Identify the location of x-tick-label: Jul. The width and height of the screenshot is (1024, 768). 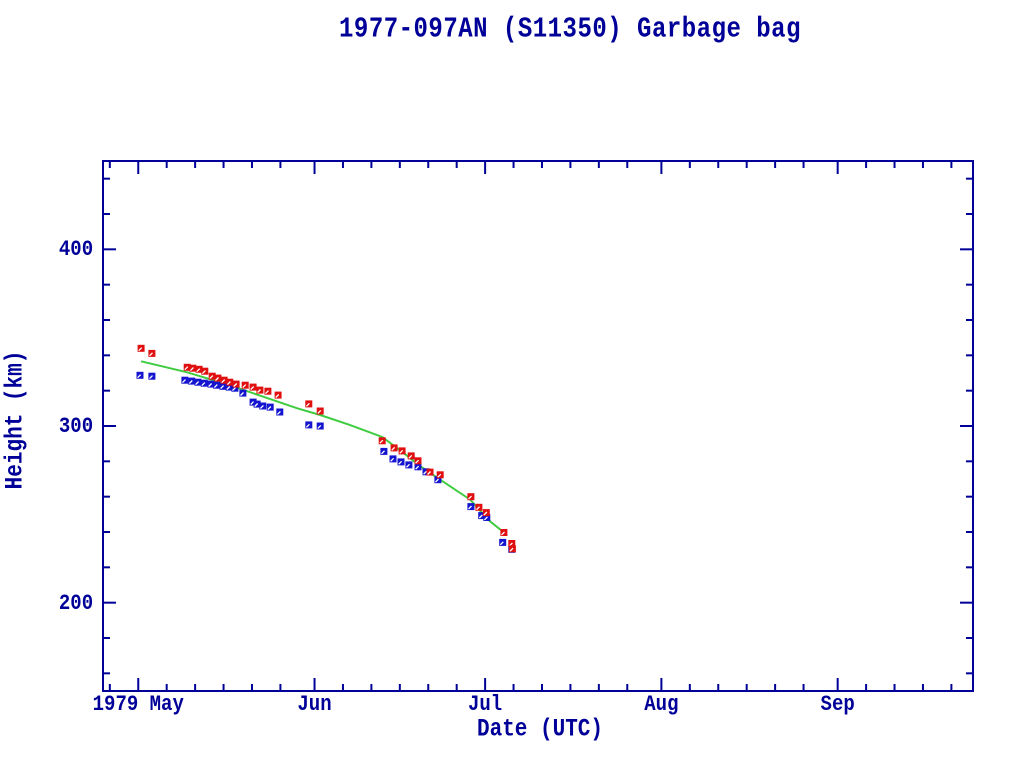
(485, 704).